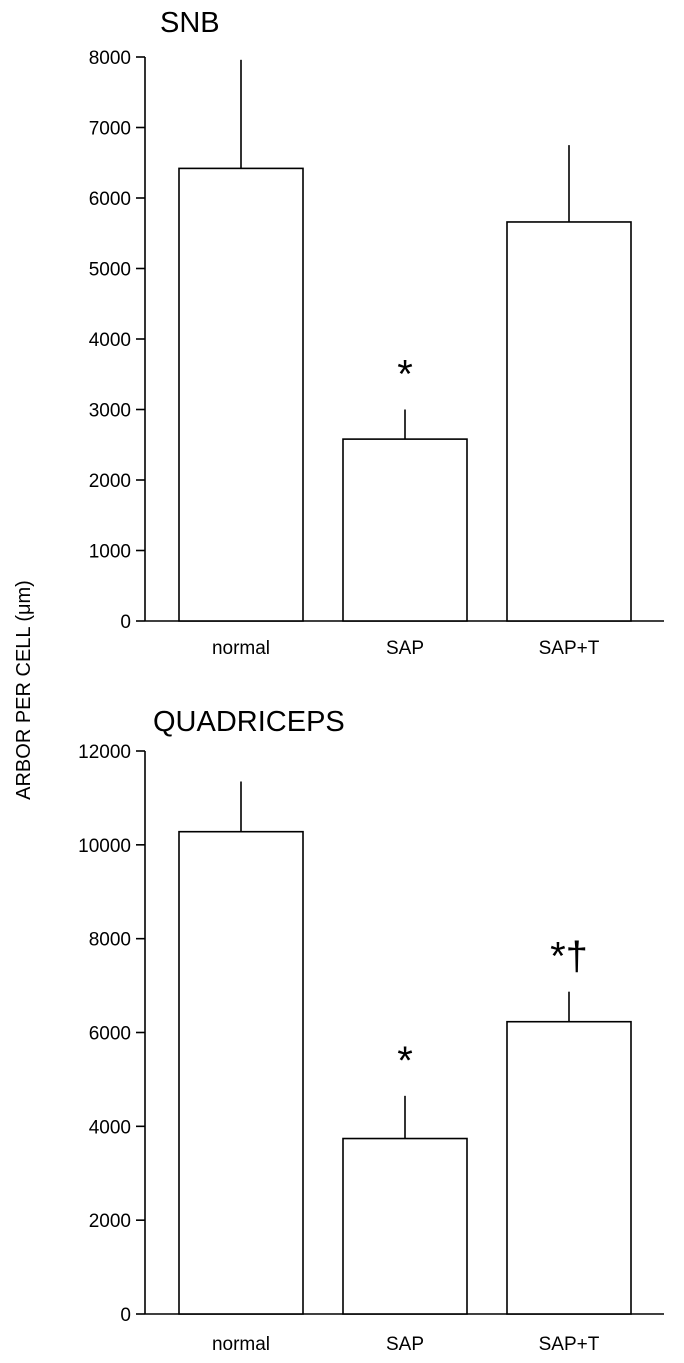 Image resolution: width=684 pixels, height=1363 pixels. Describe the element at coordinates (569, 421) in the screenshot. I see `snb-bar-sap-t` at that location.